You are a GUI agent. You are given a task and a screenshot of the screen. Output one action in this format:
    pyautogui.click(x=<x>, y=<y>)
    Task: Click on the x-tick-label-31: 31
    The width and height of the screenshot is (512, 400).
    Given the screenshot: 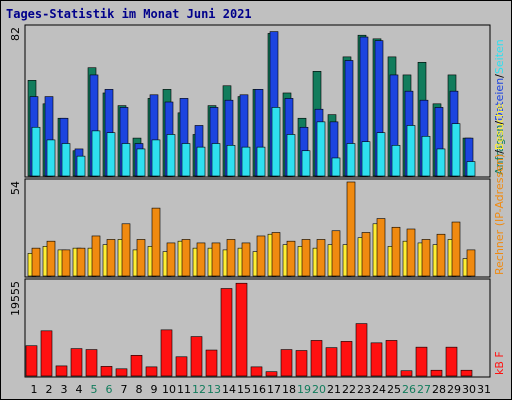 What is the action you would take?
    pyautogui.click(x=484, y=389)
    